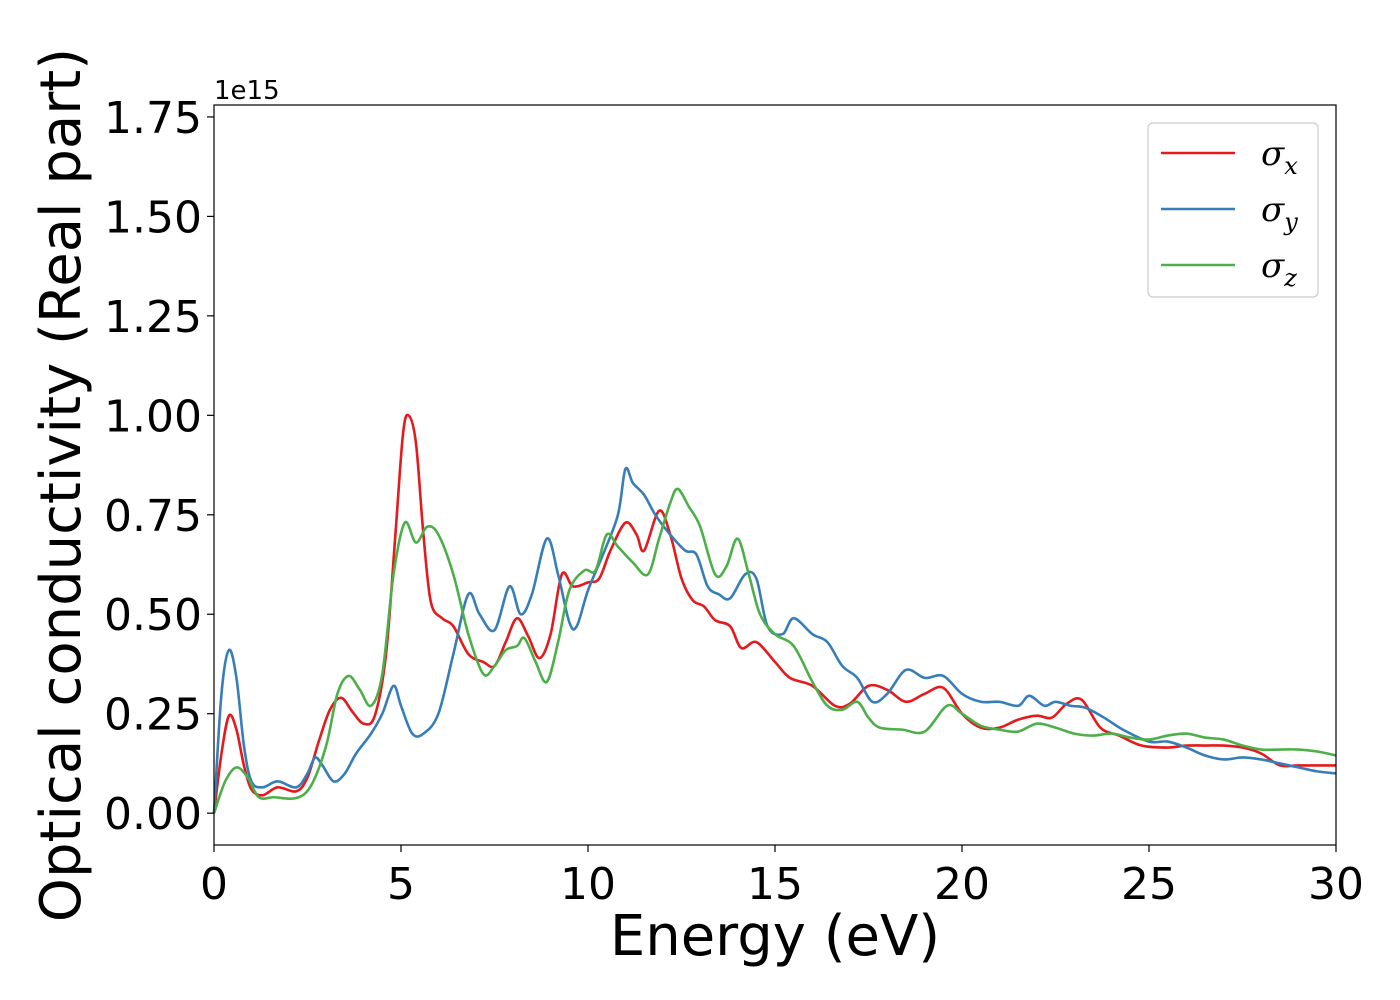  Describe the element at coordinates (153, 118) in the screenshot. I see `y-tick-label: 1.75` at that location.